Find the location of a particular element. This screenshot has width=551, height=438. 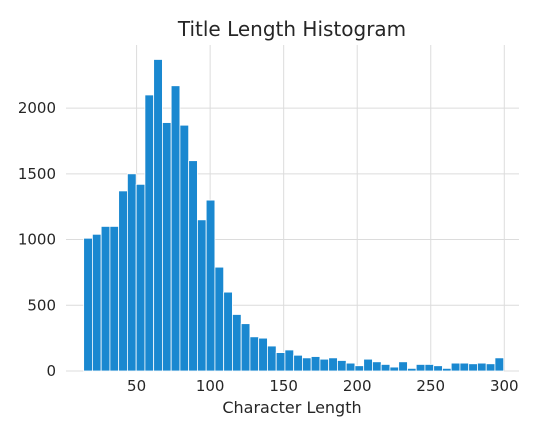

y-axis-ticks: 0 500 1000 1500 2000 is located at coordinates (37, 239).